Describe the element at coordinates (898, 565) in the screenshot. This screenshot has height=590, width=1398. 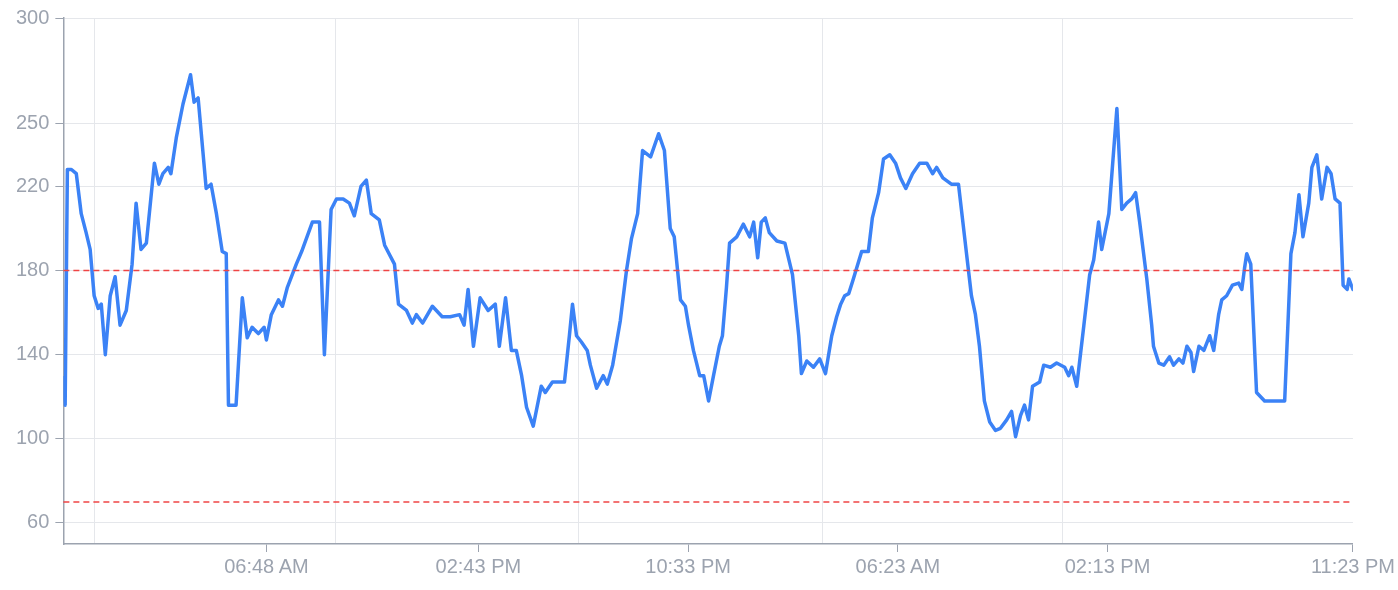
I see `x-tick-label: 06:23 AM` at that location.